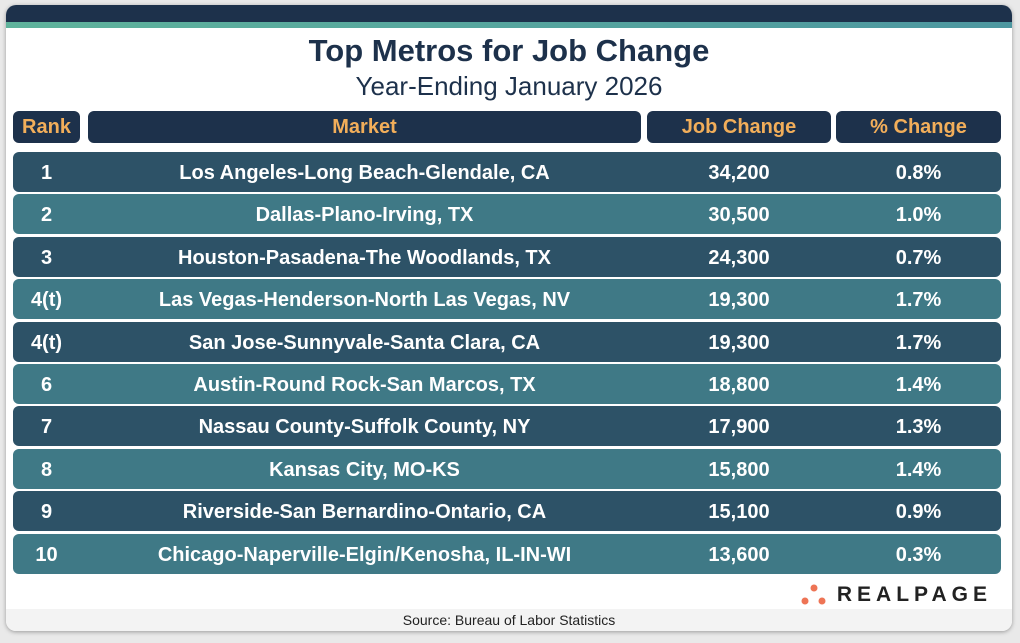 This screenshot has height=643, width=1020. Describe the element at coordinates (46, 215) in the screenshot. I see `rank-cell: 2` at that location.